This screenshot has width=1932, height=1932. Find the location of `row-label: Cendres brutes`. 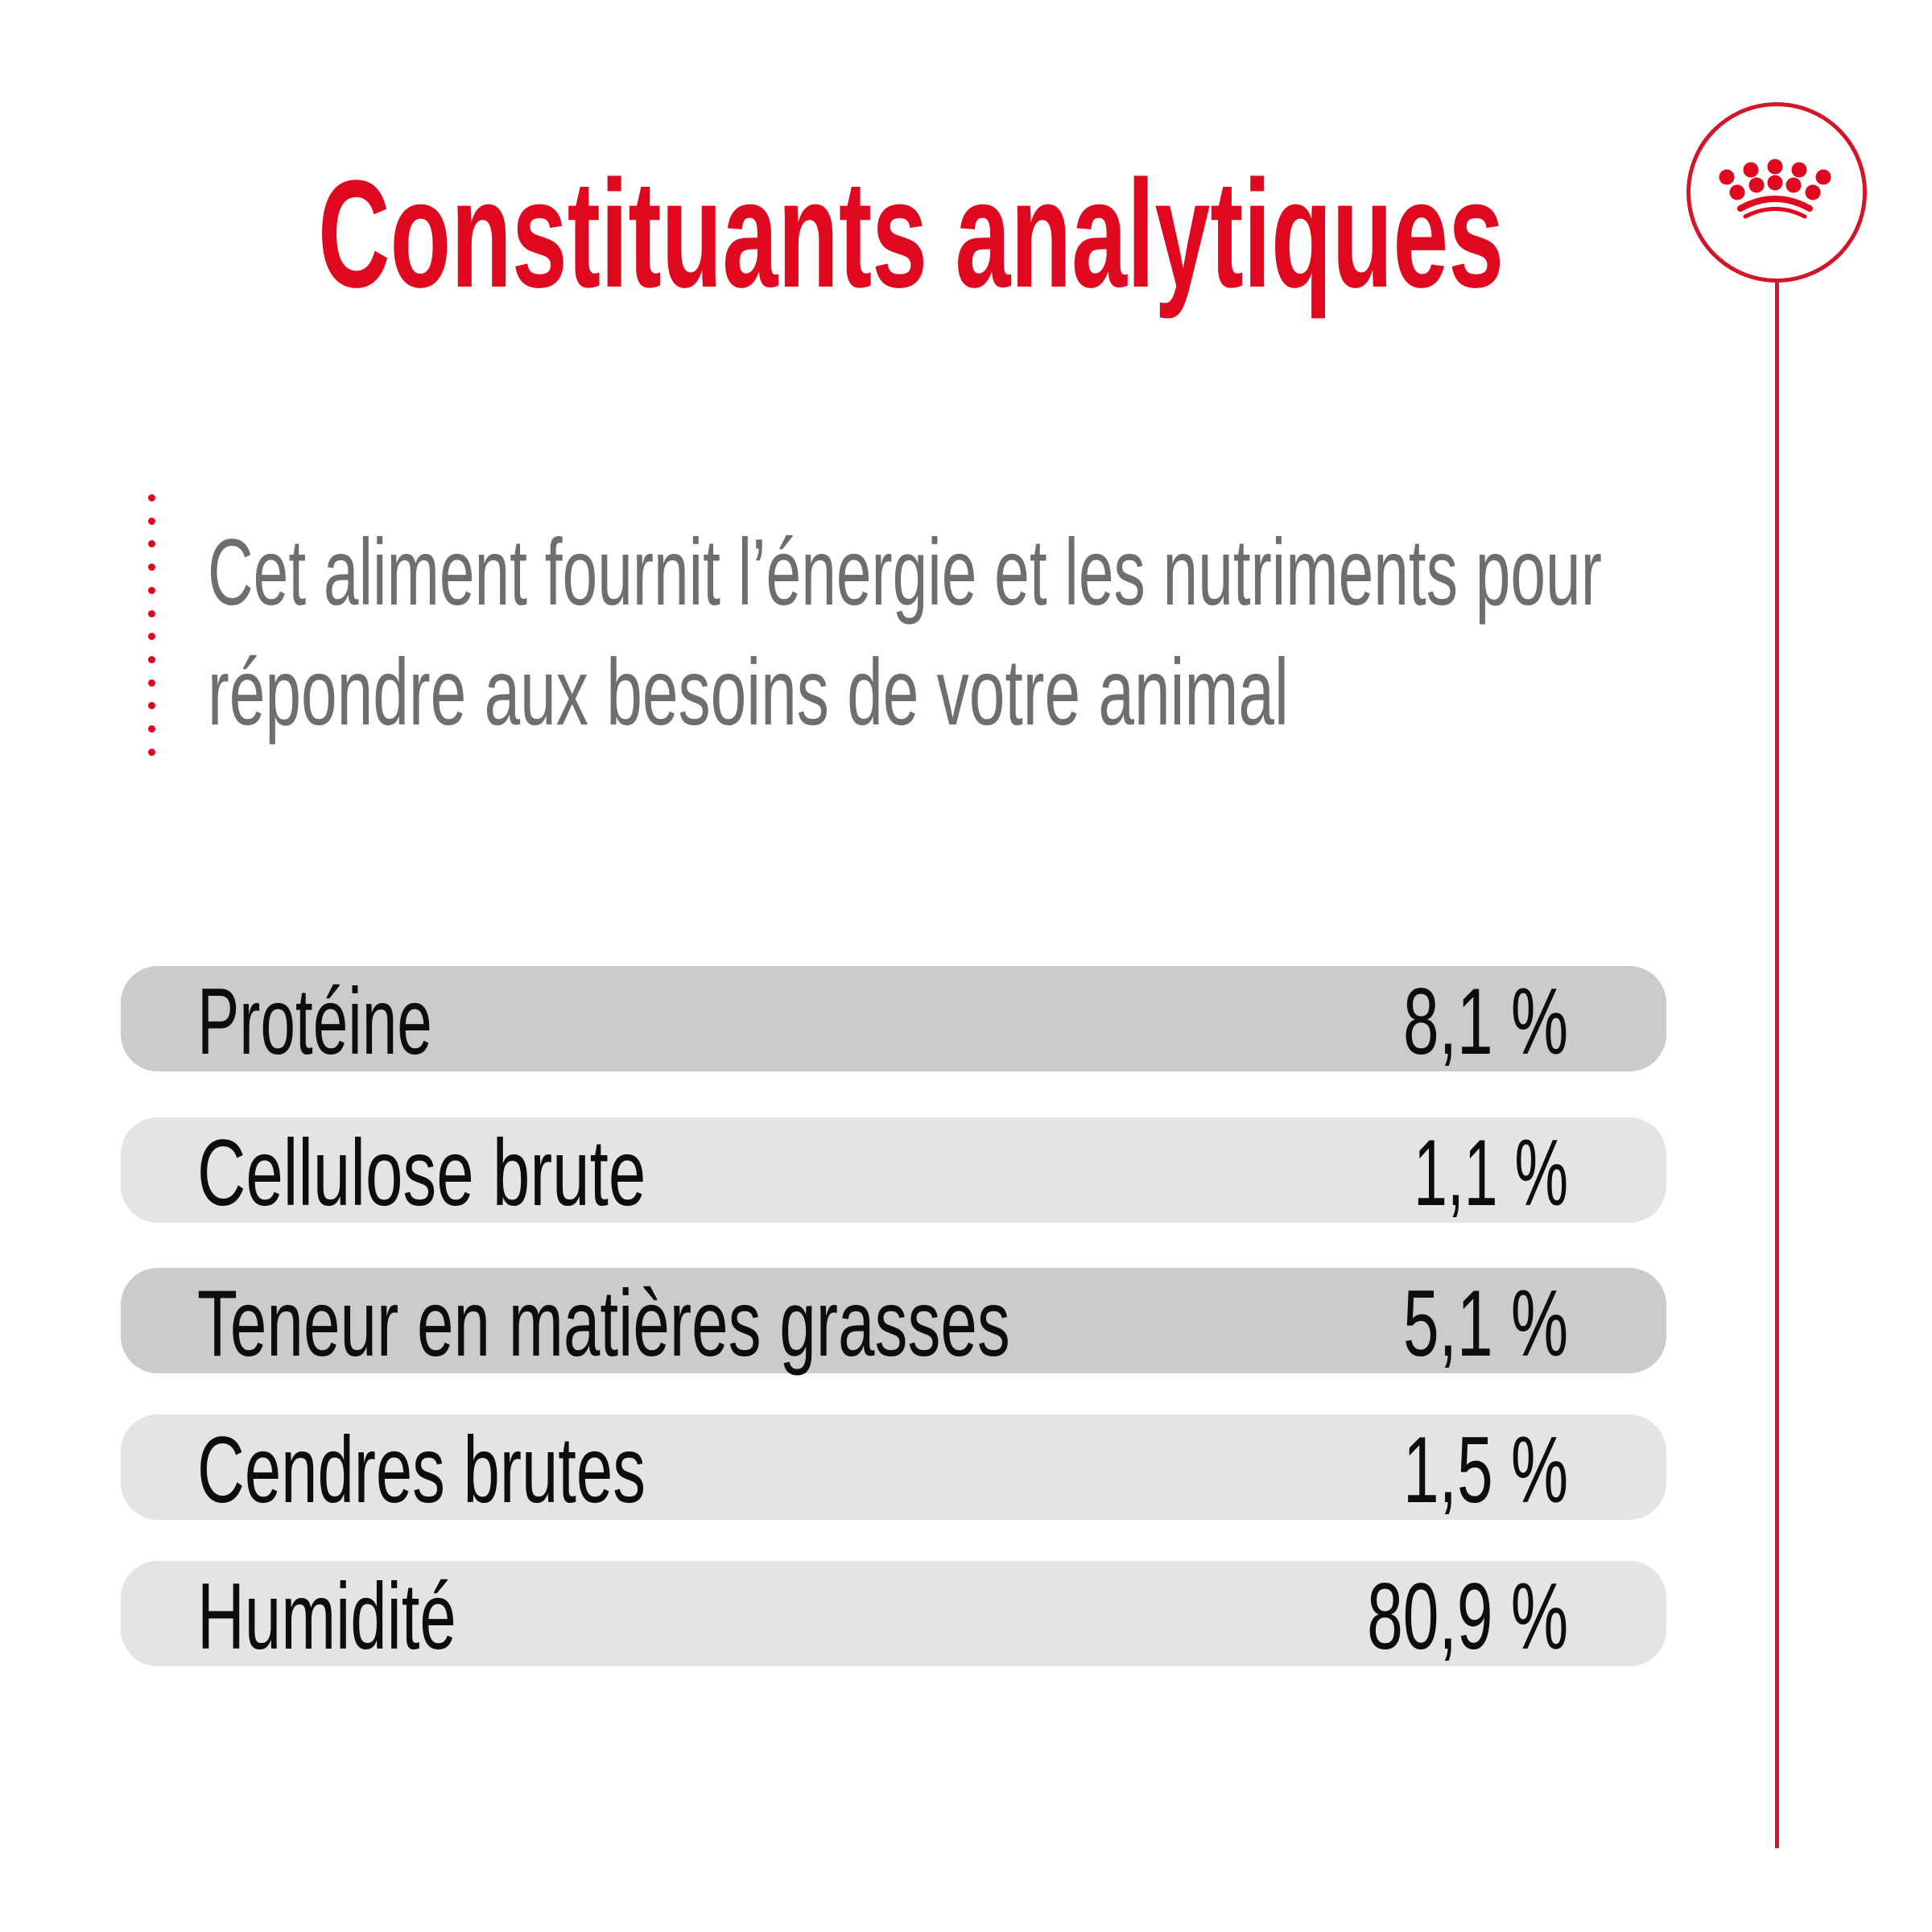

row-label: Cendres brutes is located at coordinates (422, 1469).